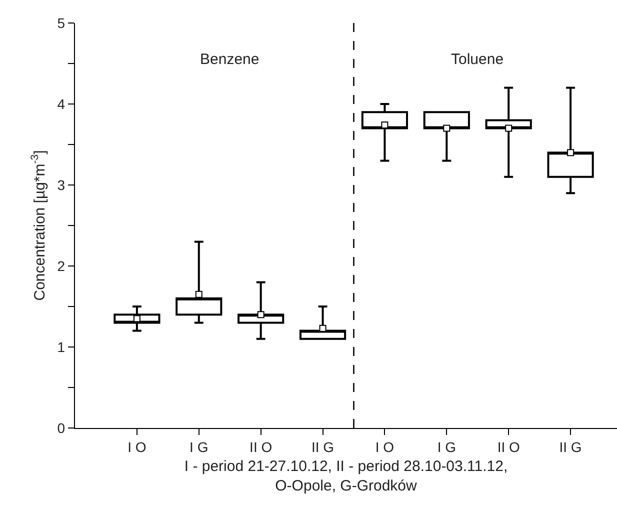 The height and width of the screenshot is (511, 617). I want to click on annotation: Benzene, so click(230, 59).